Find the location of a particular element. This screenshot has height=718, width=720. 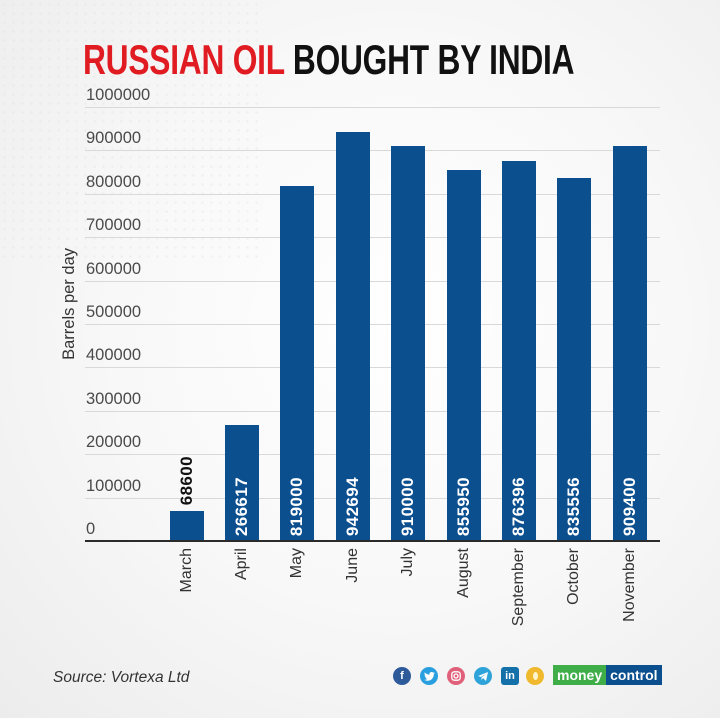

data-label: 909400 is located at coordinates (629, 506).